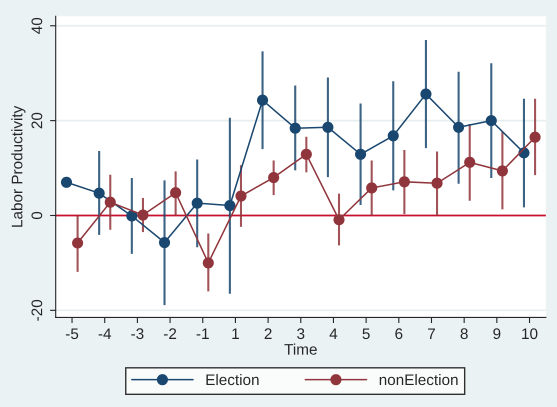  Describe the element at coordinates (18, 166) in the screenshot. I see `y-axis-title: Labor Productivity` at that location.